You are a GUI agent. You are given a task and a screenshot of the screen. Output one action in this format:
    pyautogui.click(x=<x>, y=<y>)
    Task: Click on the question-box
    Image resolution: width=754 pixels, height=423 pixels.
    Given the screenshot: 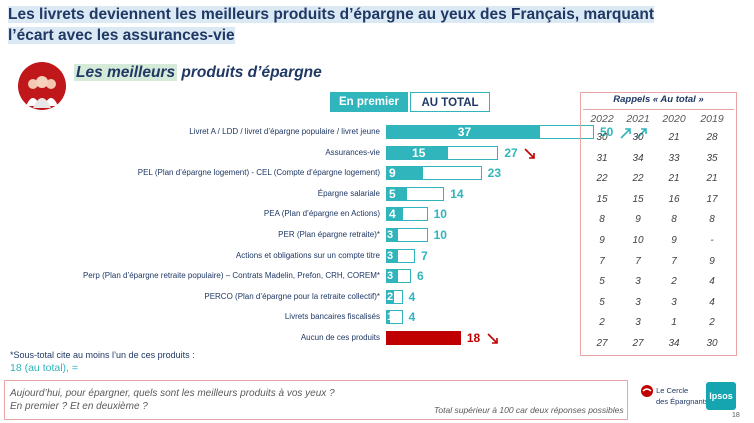 What is the action you would take?
    pyautogui.click(x=316, y=400)
    